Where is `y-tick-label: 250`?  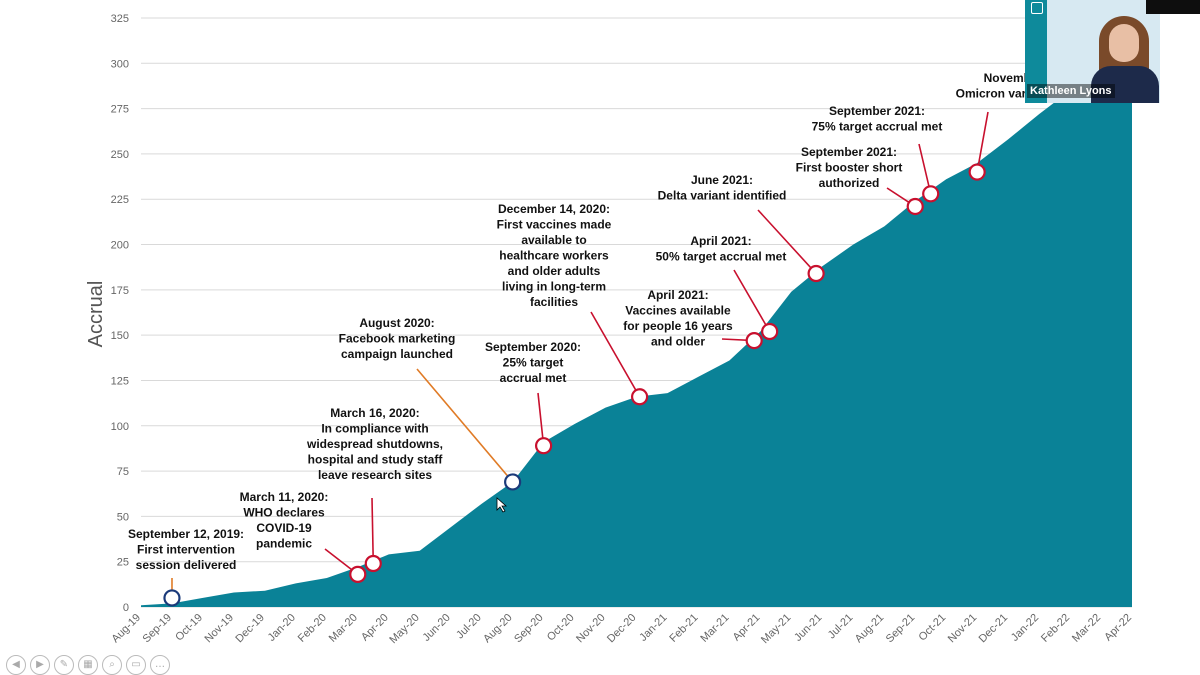
y-tick-label: 250 is located at coordinates (120, 155).